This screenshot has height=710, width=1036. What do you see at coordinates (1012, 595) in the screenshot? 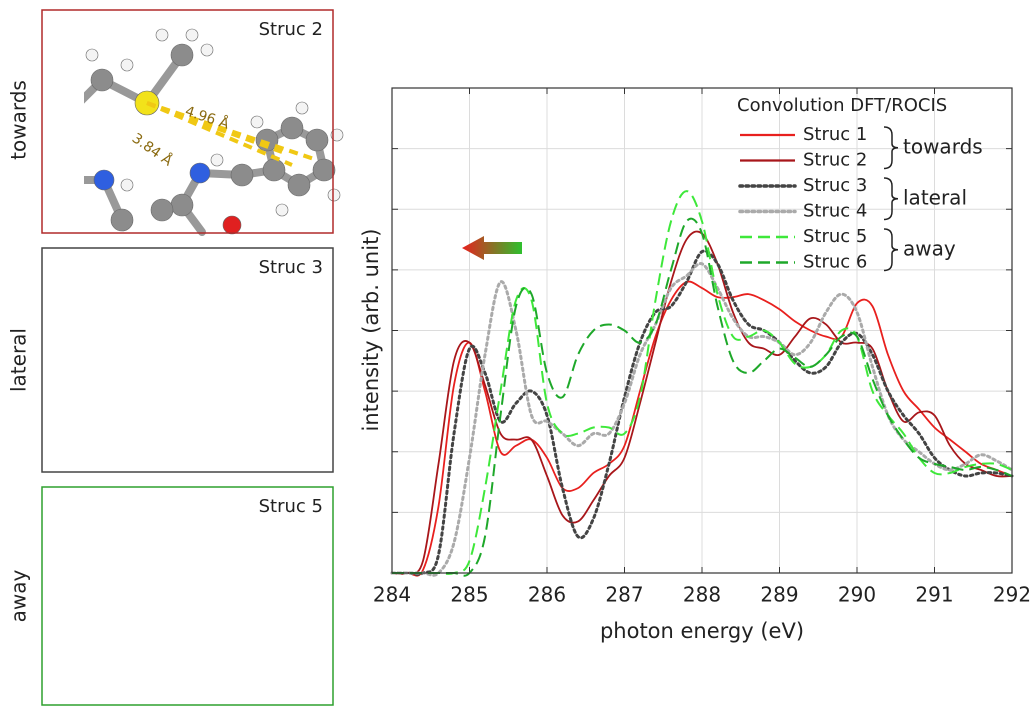
I see `x-tick-label: 292` at bounding box center [1012, 595].